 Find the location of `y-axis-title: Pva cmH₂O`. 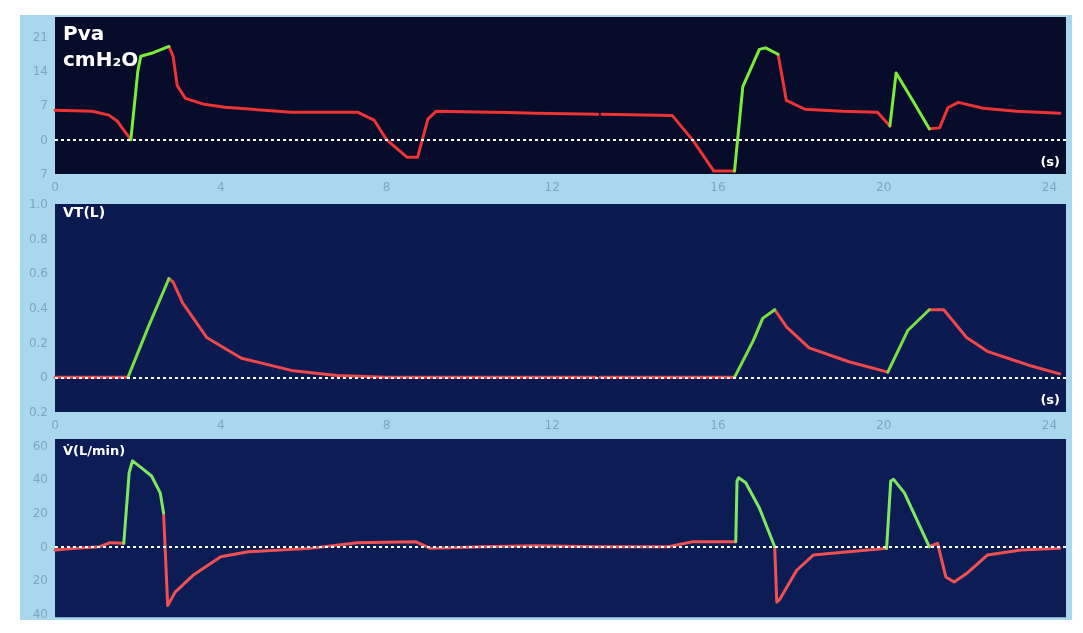

y-axis-title: Pva cmH₂O is located at coordinates (101, 46).